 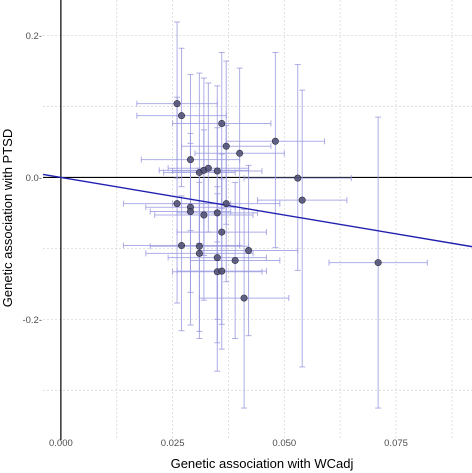 What do you see at coordinates (34, 178) in the screenshot?
I see `y-tick-label: 0.0-` at bounding box center [34, 178].